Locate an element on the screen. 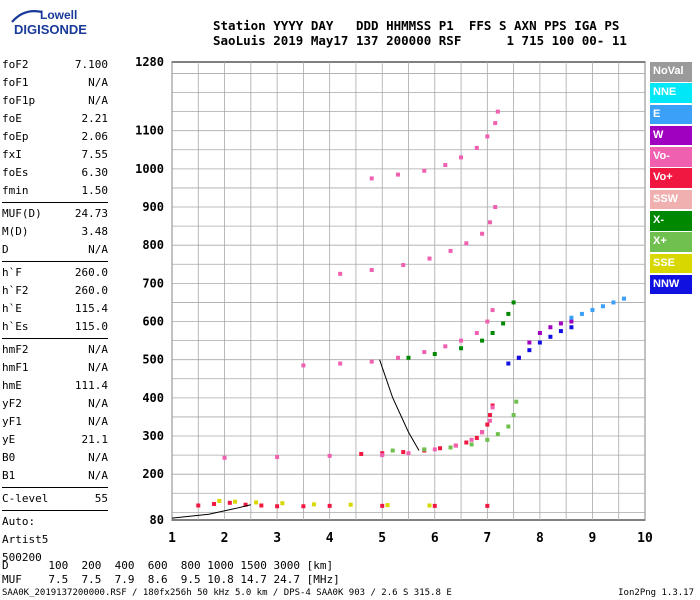 Image resolution: width=700 pixels, height=600 pixels. param-name: h`Es is located at coordinates (15, 326).